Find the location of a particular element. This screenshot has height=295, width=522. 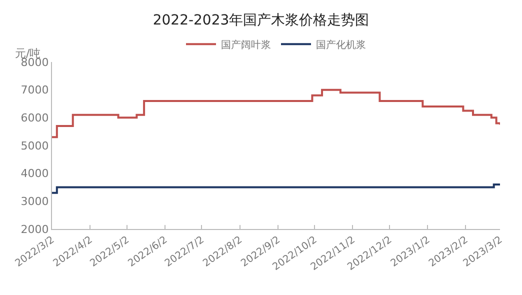

chart-title: 2022-2023年国产木浆价格走势图 is located at coordinates (261, 20).